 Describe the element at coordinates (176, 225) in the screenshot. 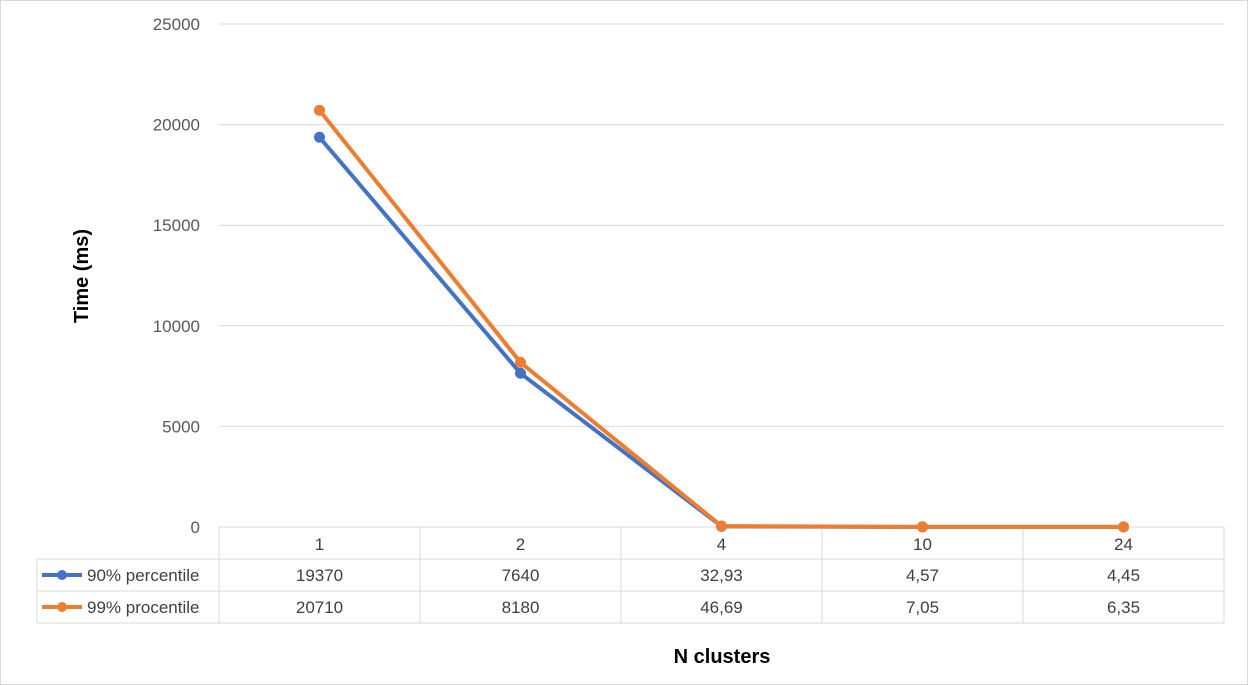

I see `y-tick-label: 15000` at that location.